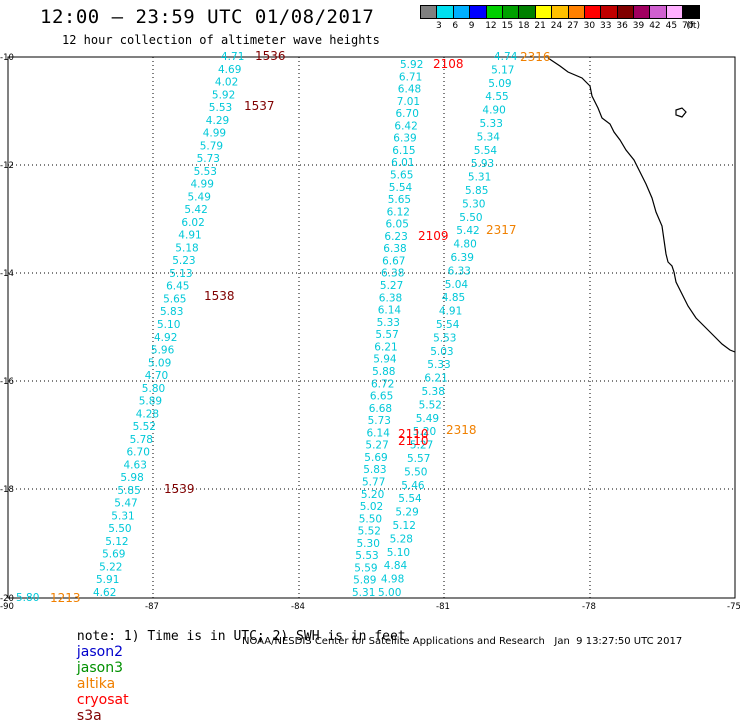  I want to click on wave-height-value: 6.02, so click(192, 223).